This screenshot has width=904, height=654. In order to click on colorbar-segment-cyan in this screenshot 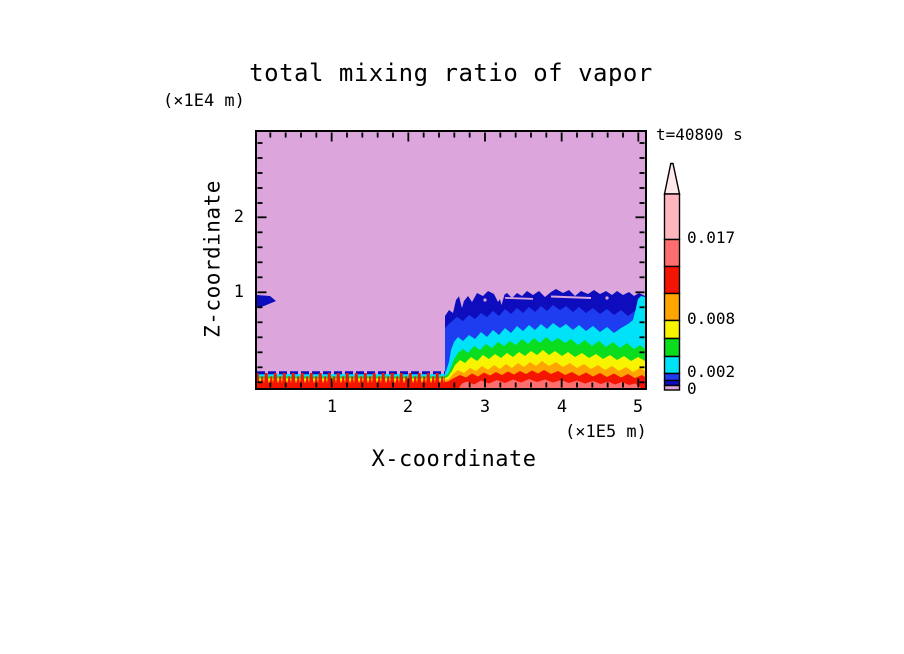, I will do `click(672, 365)`.